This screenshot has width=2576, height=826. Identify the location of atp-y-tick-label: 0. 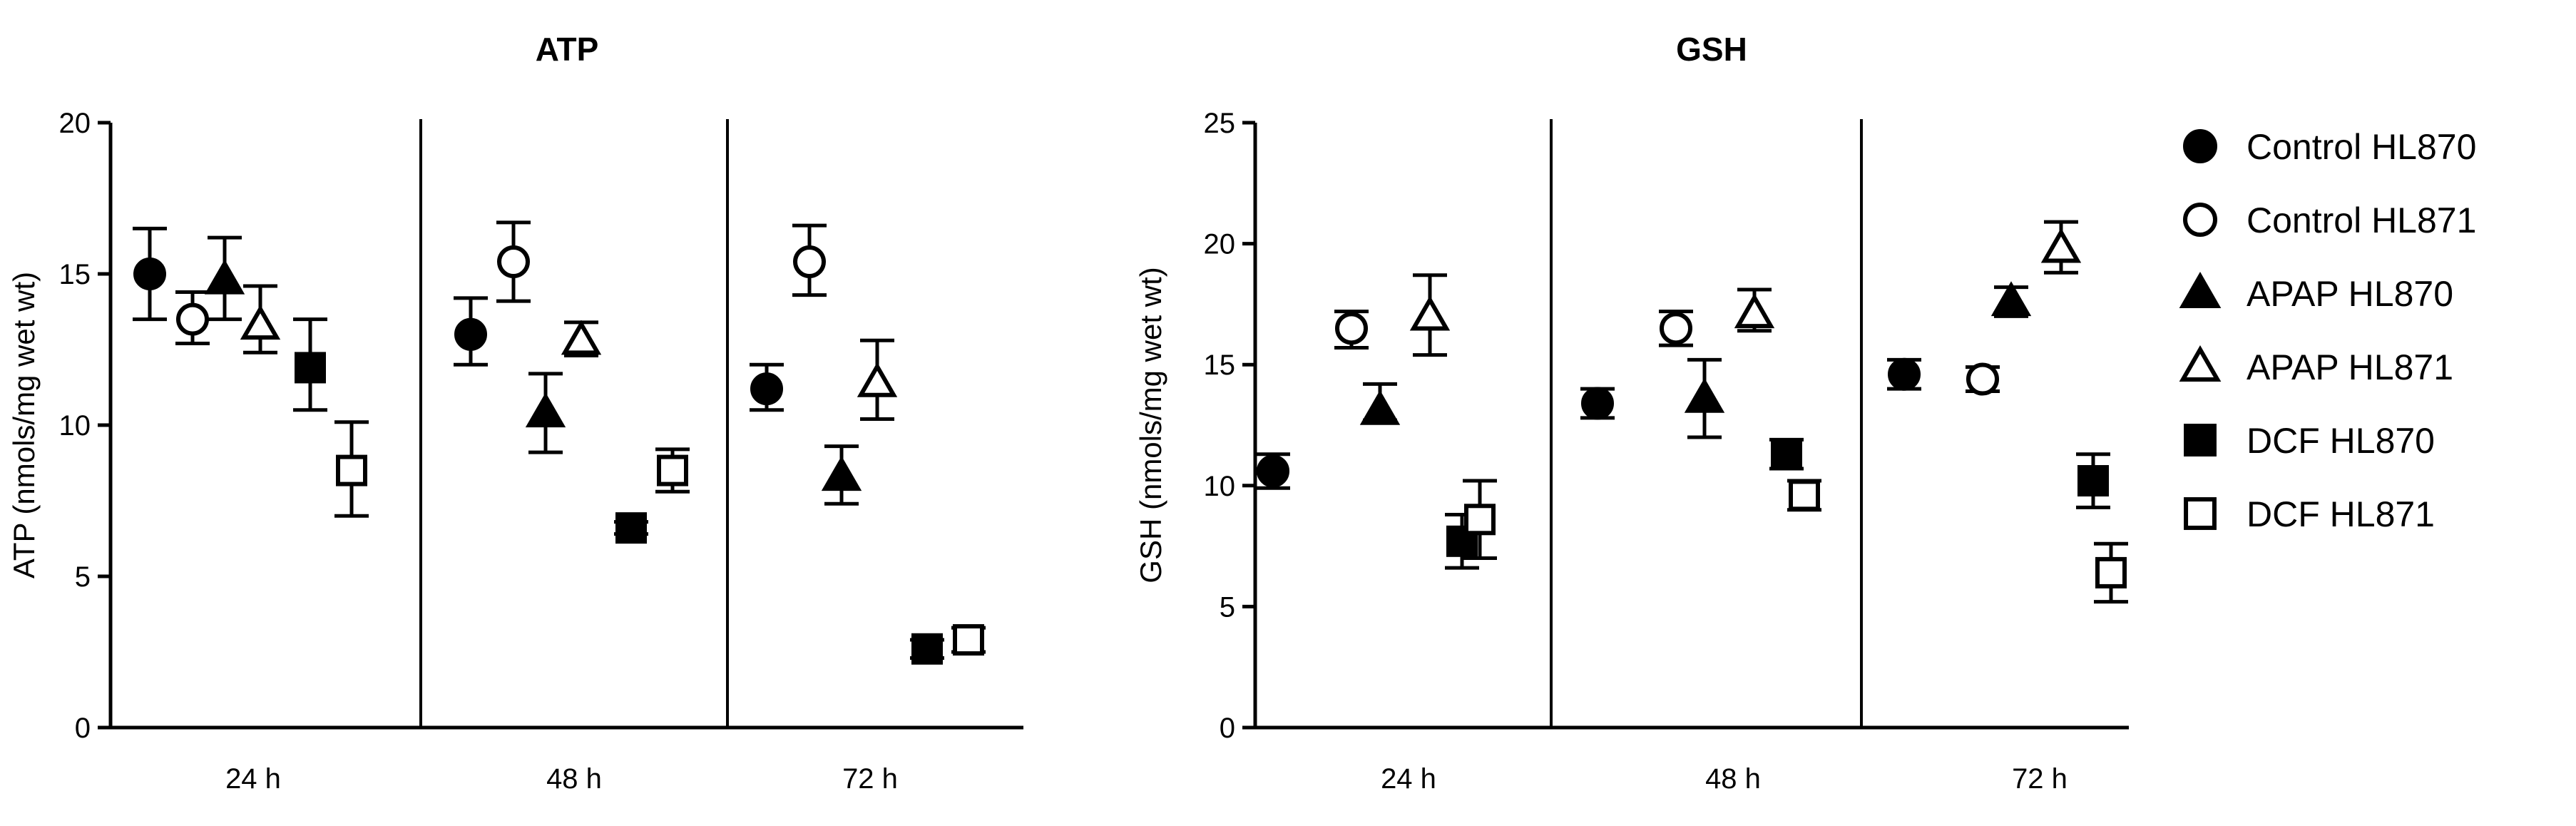
(83, 728).